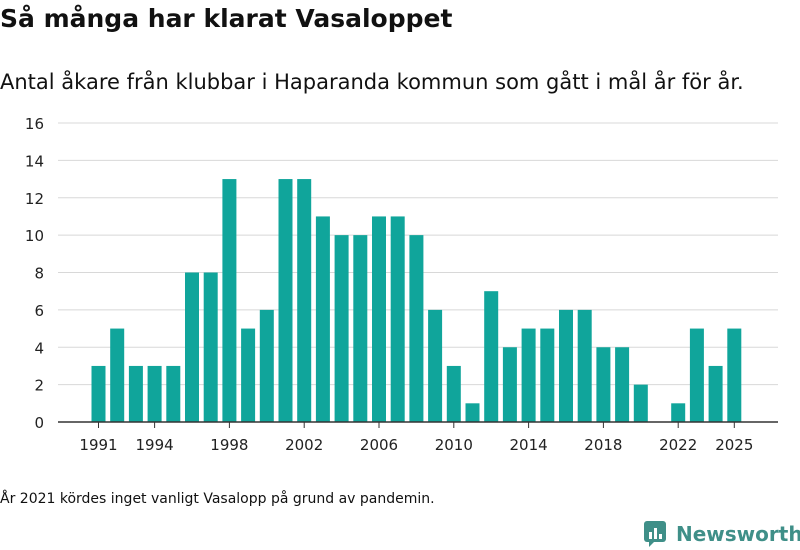 Image resolution: width=800 pixels, height=550 pixels. I want to click on y-tick-label: 0, so click(39, 423).